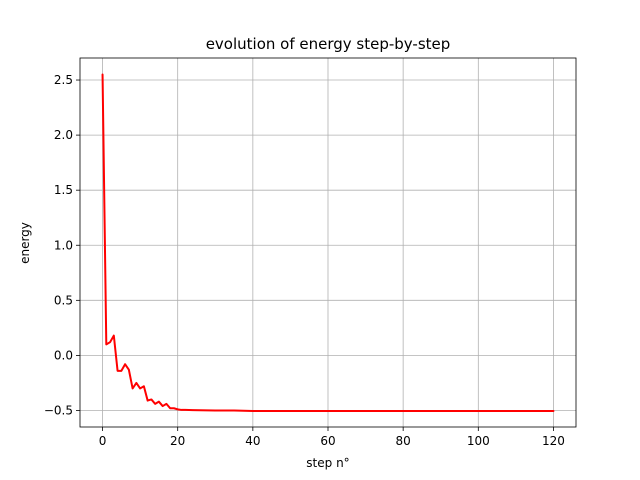 The height and width of the screenshot is (480, 640). Describe the element at coordinates (103, 441) in the screenshot. I see `x-tick-label: 0` at that location.